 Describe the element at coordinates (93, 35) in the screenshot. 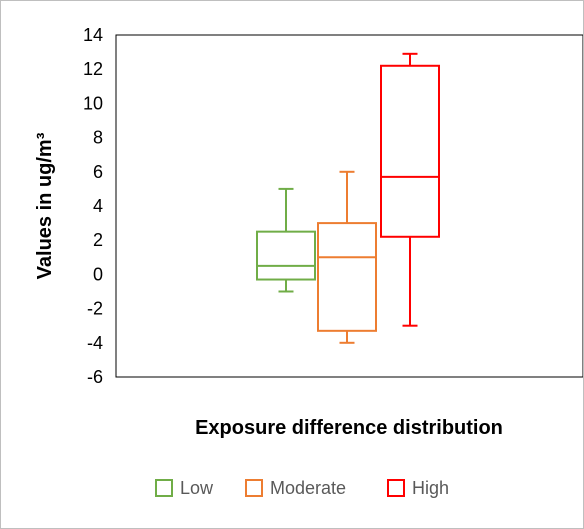

I see `y-tick-label: 14` at that location.